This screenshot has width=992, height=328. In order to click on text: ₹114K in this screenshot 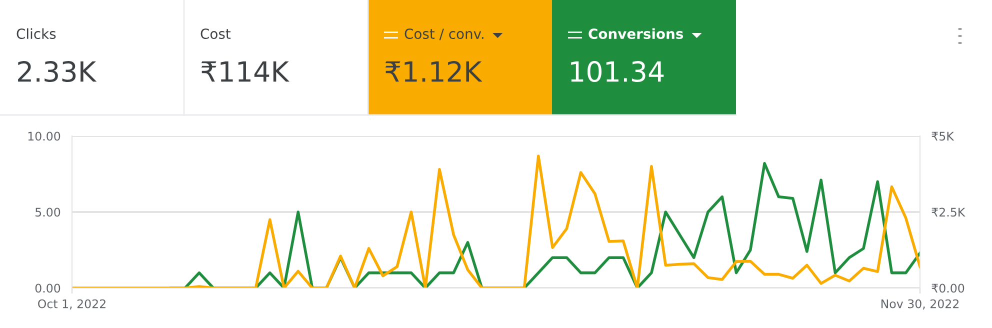, I will do `click(245, 71)`.